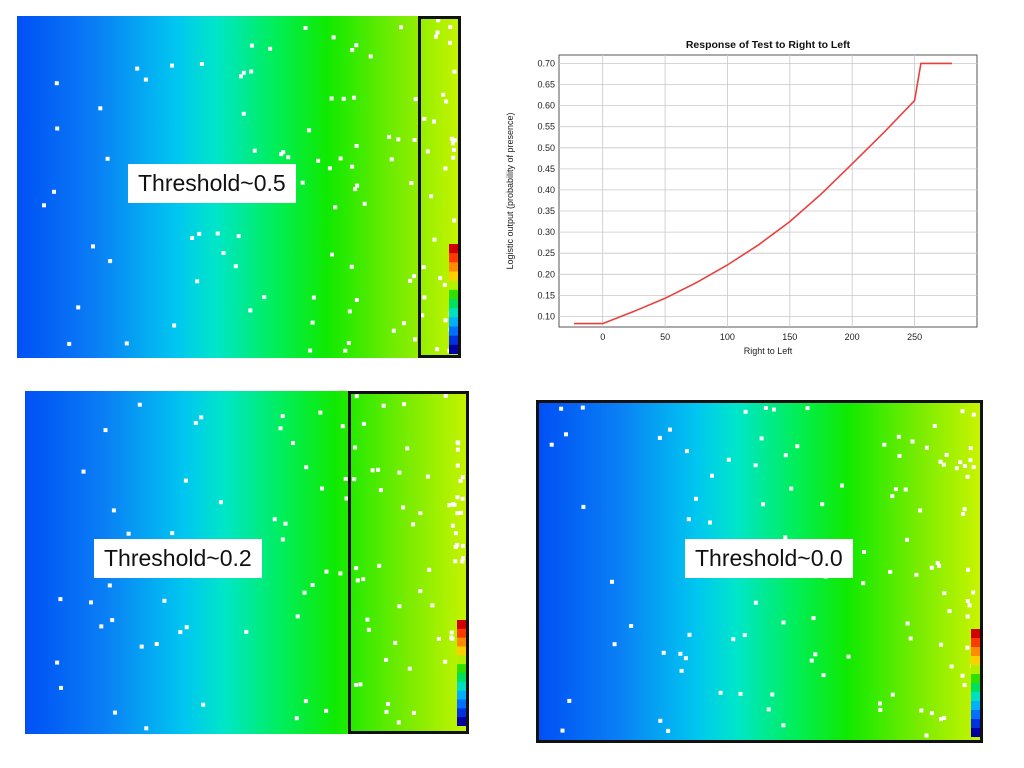 This screenshot has width=1024, height=768. I want to click on y-tick-label: 0.60, so click(546, 106).